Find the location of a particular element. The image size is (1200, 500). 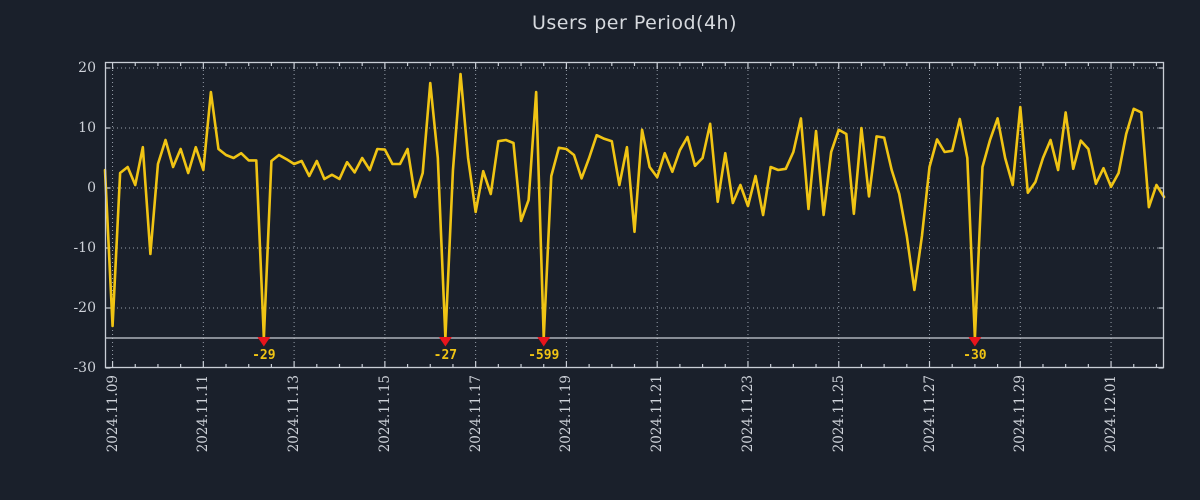

y-tick-label: -20 is located at coordinates (84, 308).